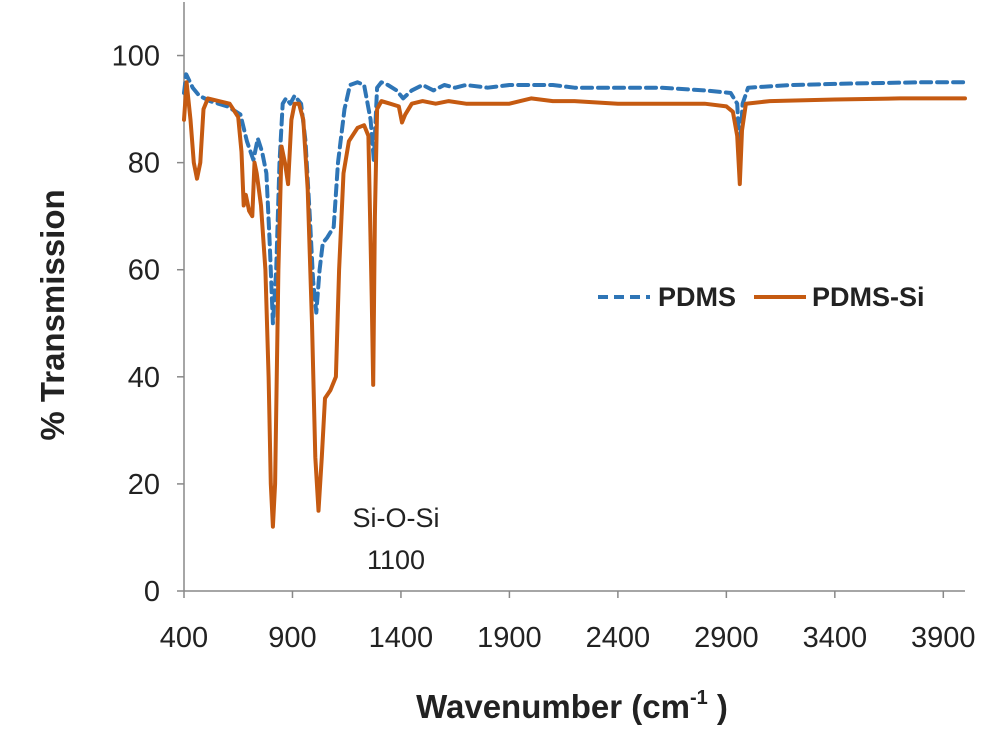 The image size is (983, 738). I want to click on x-tick-label: 400, so click(184, 638).